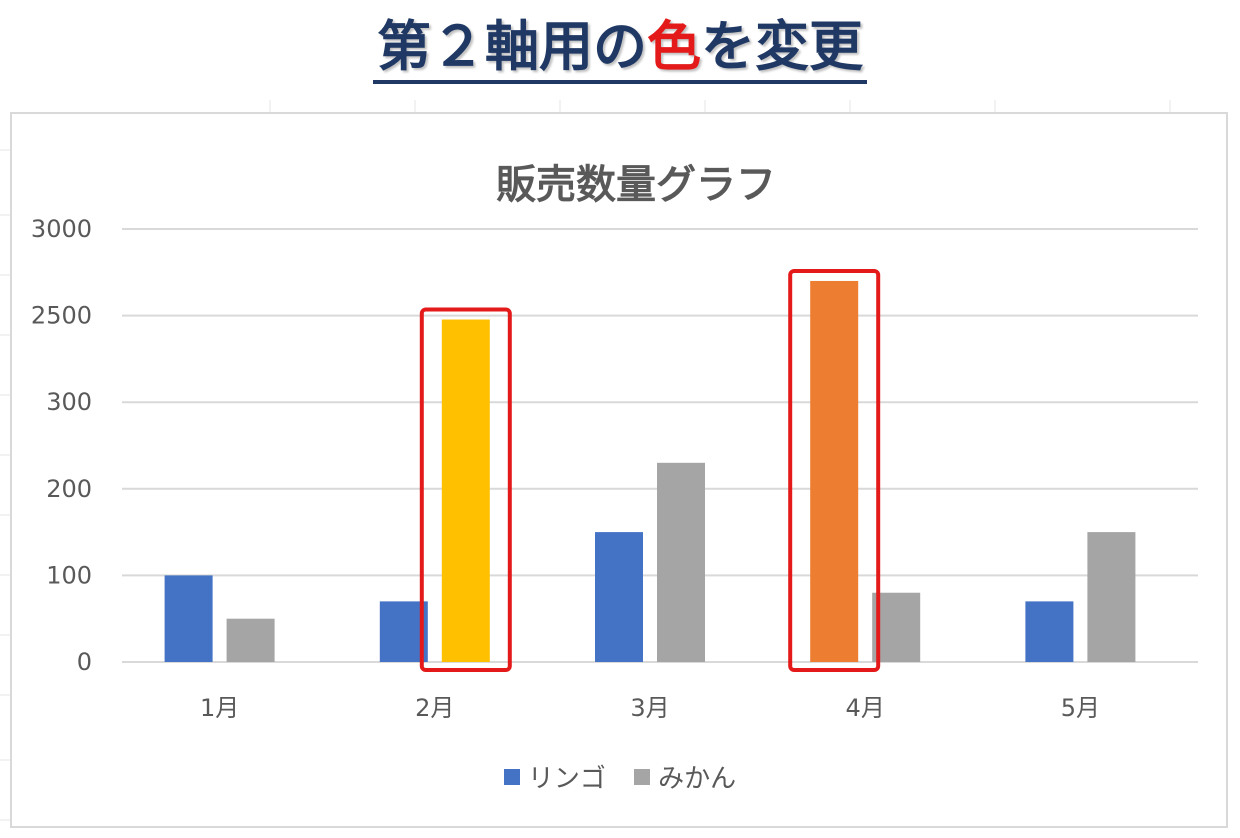 This screenshot has height=838, width=1240. I want to click on y-tick-label: 0, so click(84, 662).